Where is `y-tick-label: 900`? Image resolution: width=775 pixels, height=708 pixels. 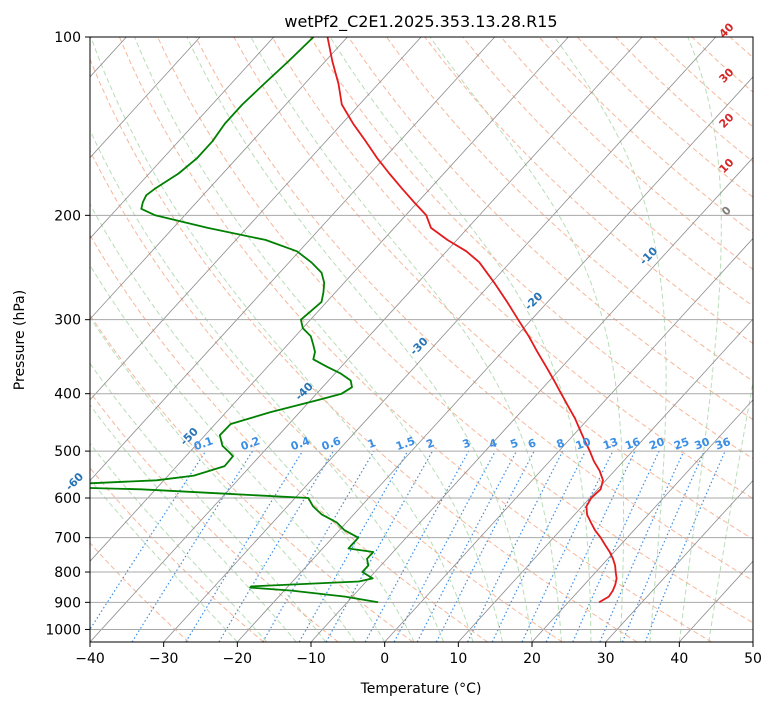 y-tick-label: 900 is located at coordinates (67, 603).